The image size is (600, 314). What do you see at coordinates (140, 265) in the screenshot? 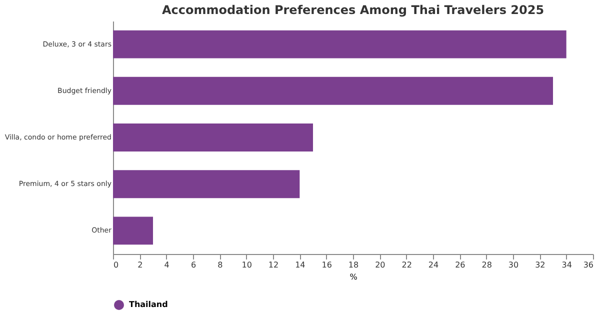
I see `x-tick-label: 2` at bounding box center [140, 265].